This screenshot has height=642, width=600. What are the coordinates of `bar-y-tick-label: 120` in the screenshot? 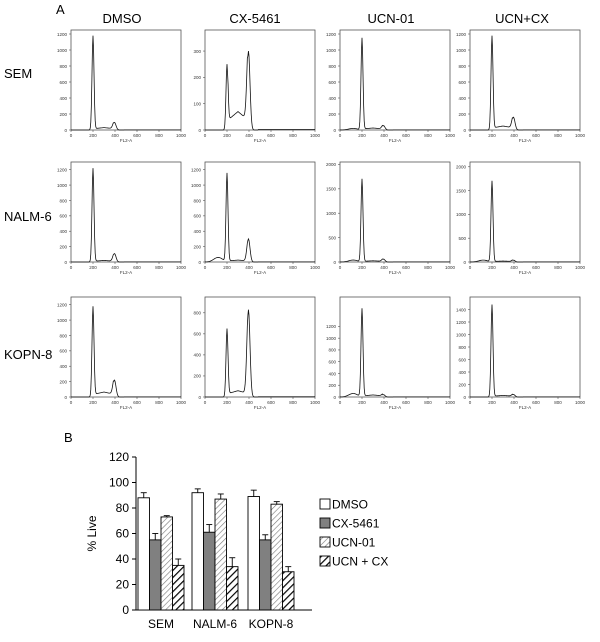 It's located at (119, 457).